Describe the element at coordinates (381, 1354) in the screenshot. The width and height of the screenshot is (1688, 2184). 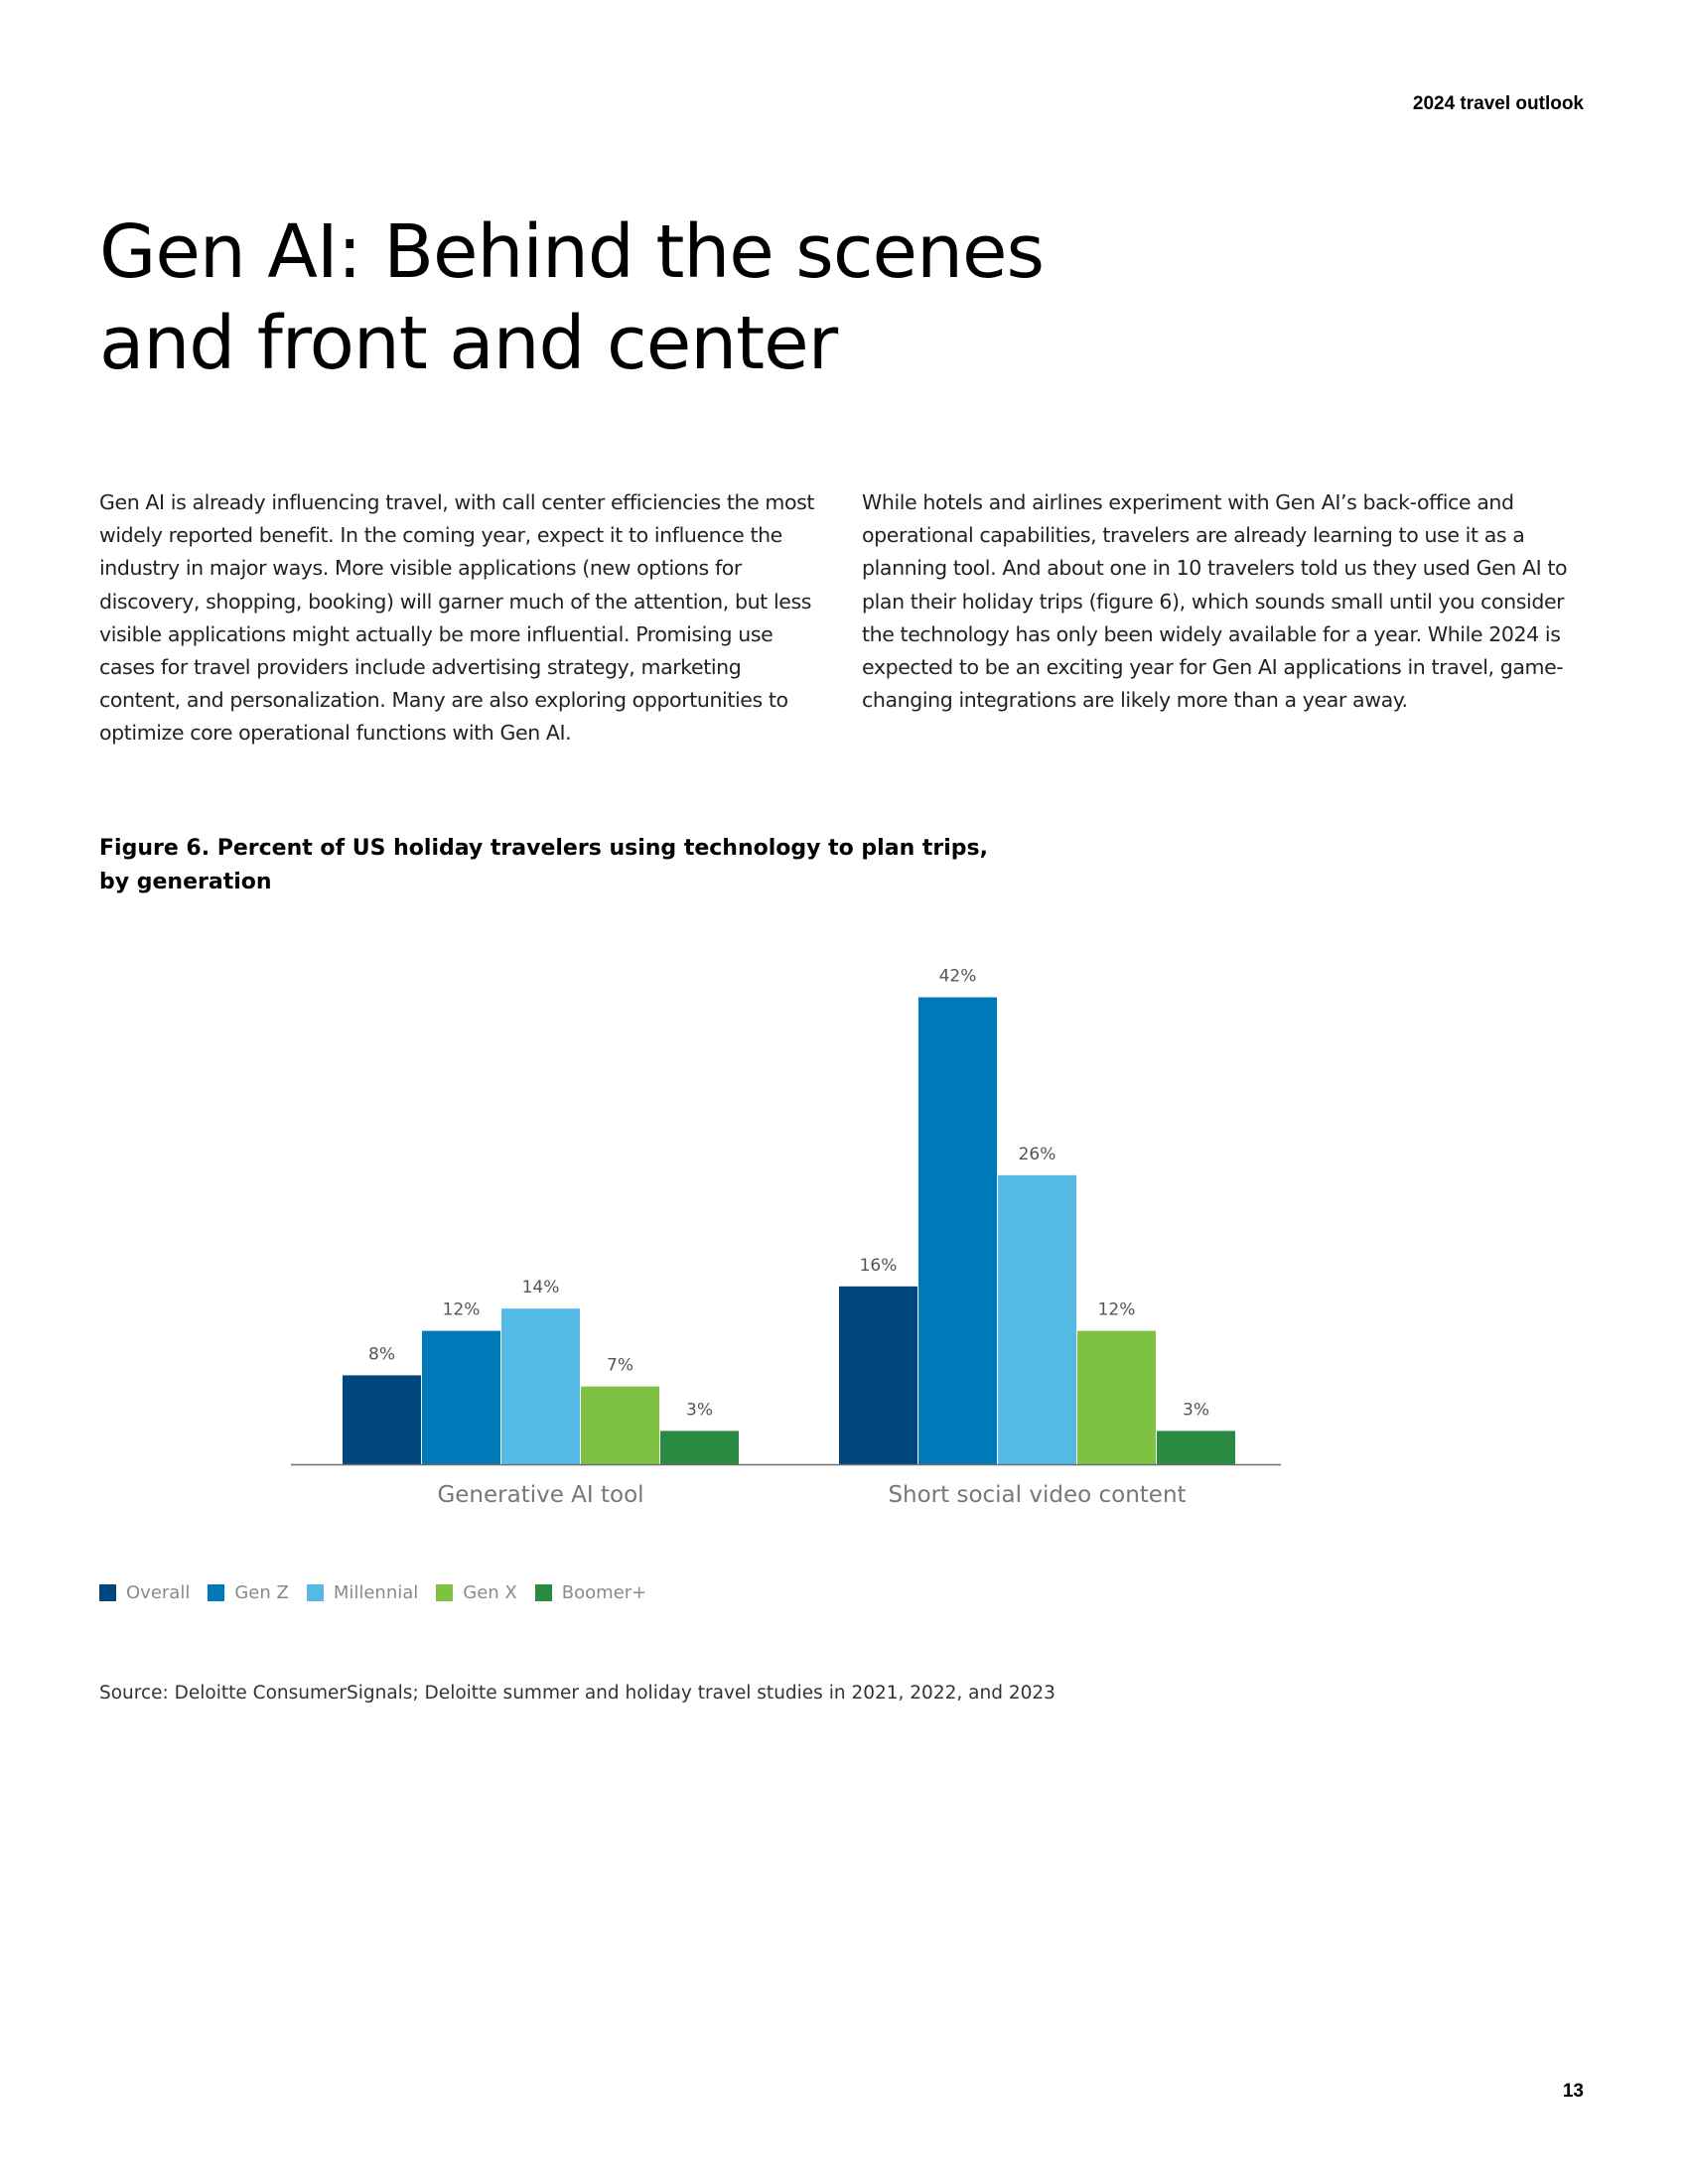
I see `data-label: 8%` at that location.